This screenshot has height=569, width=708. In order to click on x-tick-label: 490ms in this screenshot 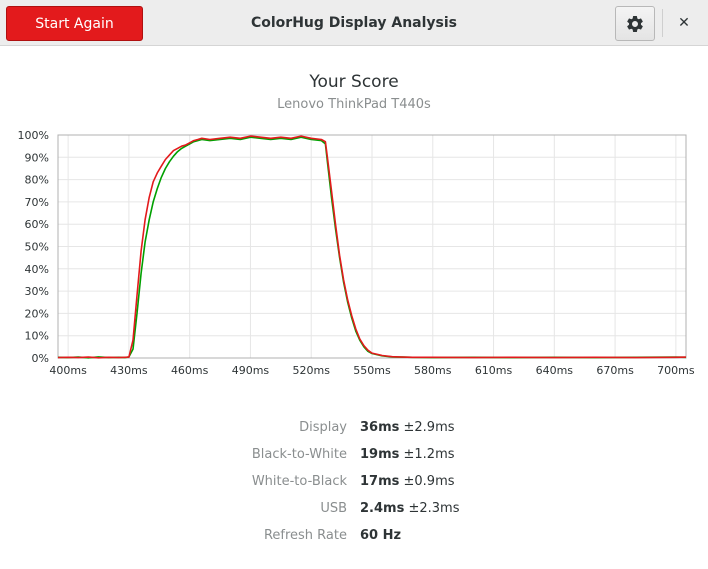, I will do `click(251, 370)`.